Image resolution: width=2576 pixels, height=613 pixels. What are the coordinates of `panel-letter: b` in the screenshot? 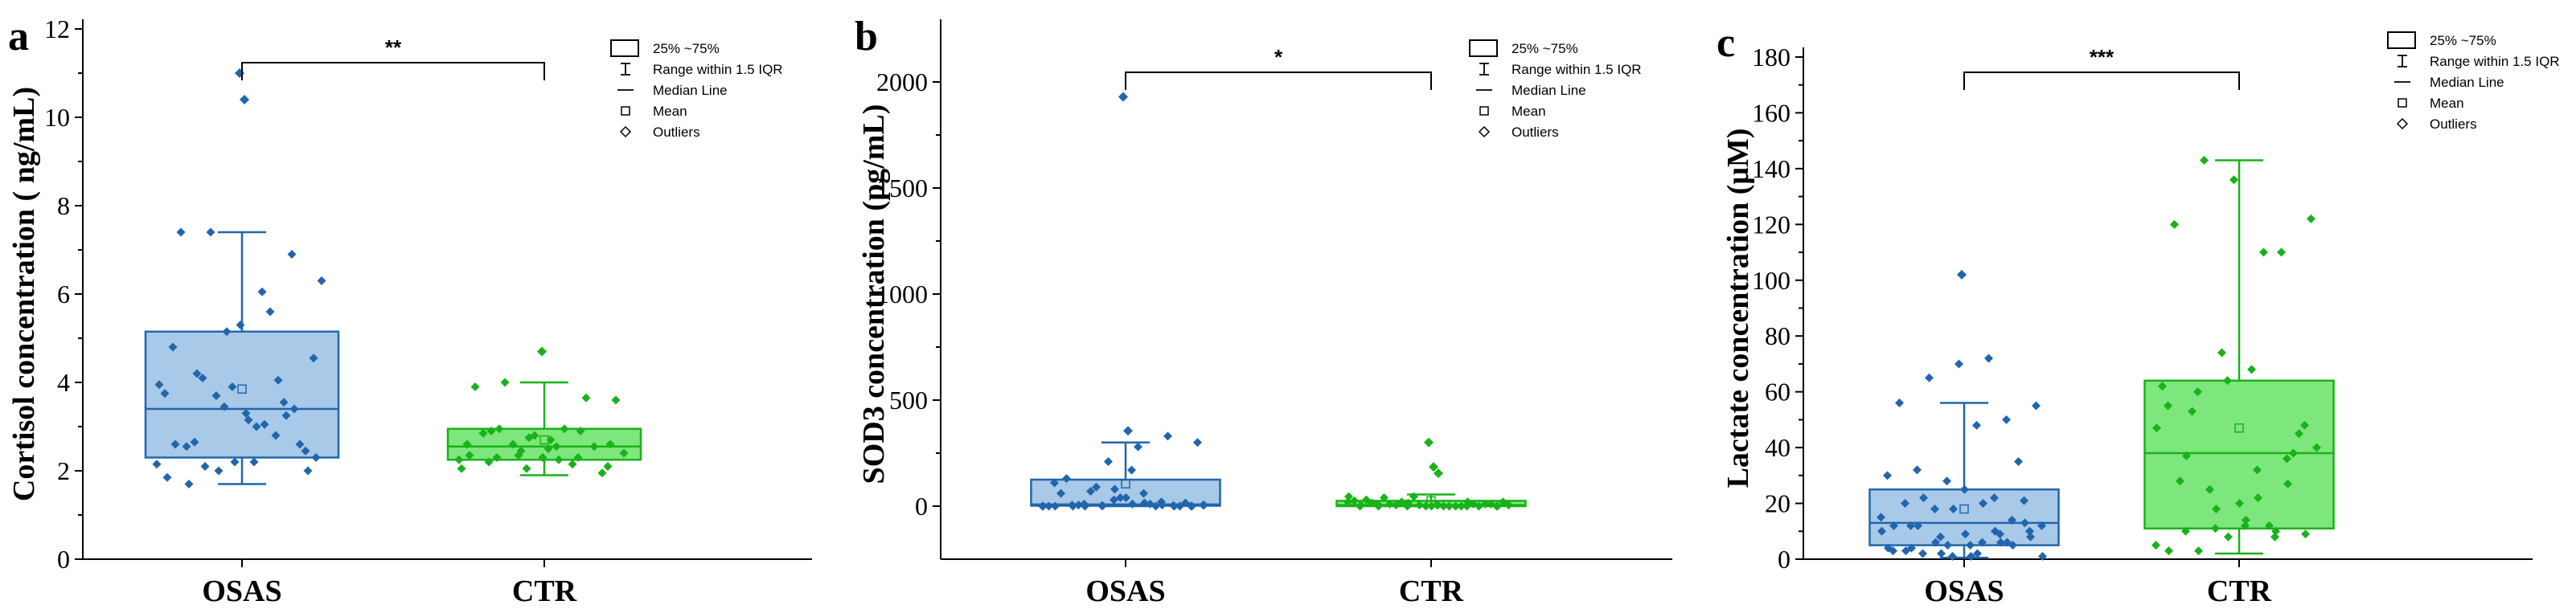 It's located at (867, 36).